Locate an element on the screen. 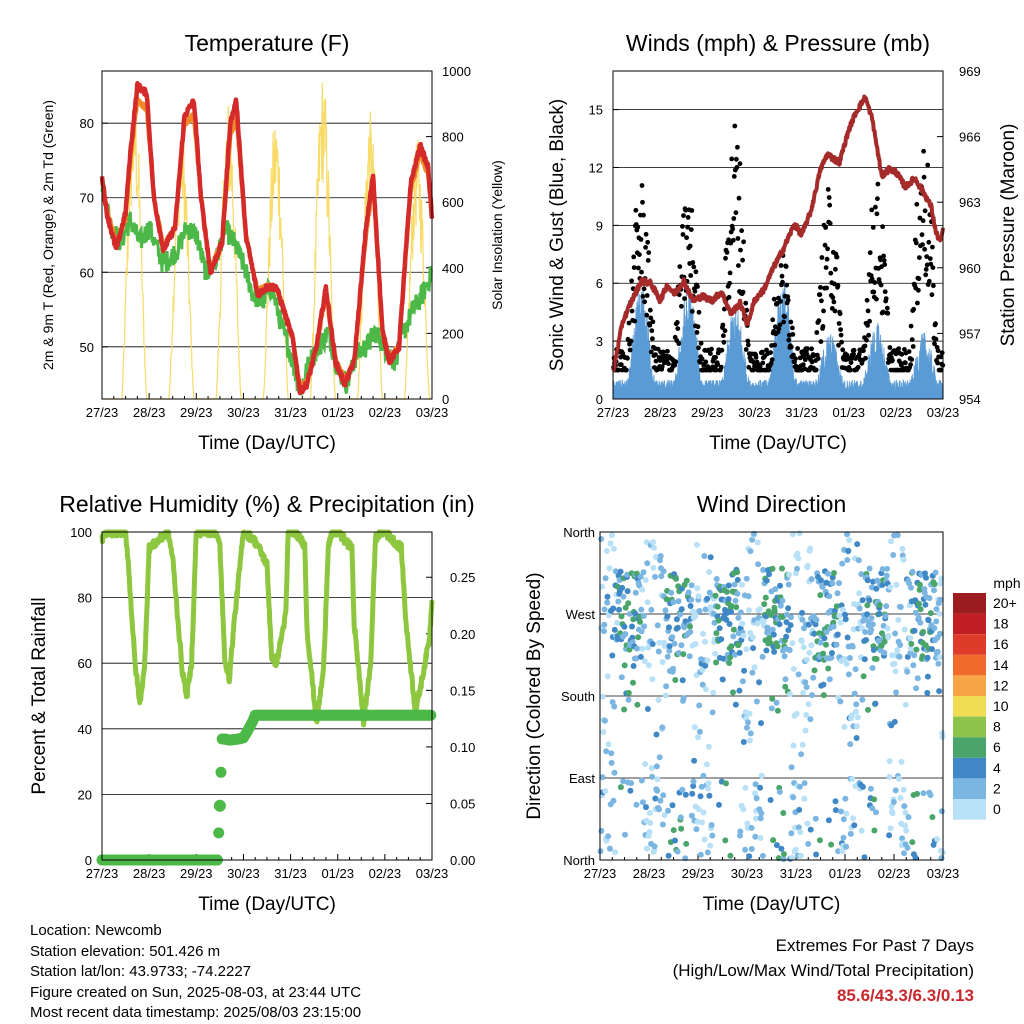 Image resolution: width=1024 pixels, height=1024 pixels. x-tick-label: 29/23 is located at coordinates (196, 873).